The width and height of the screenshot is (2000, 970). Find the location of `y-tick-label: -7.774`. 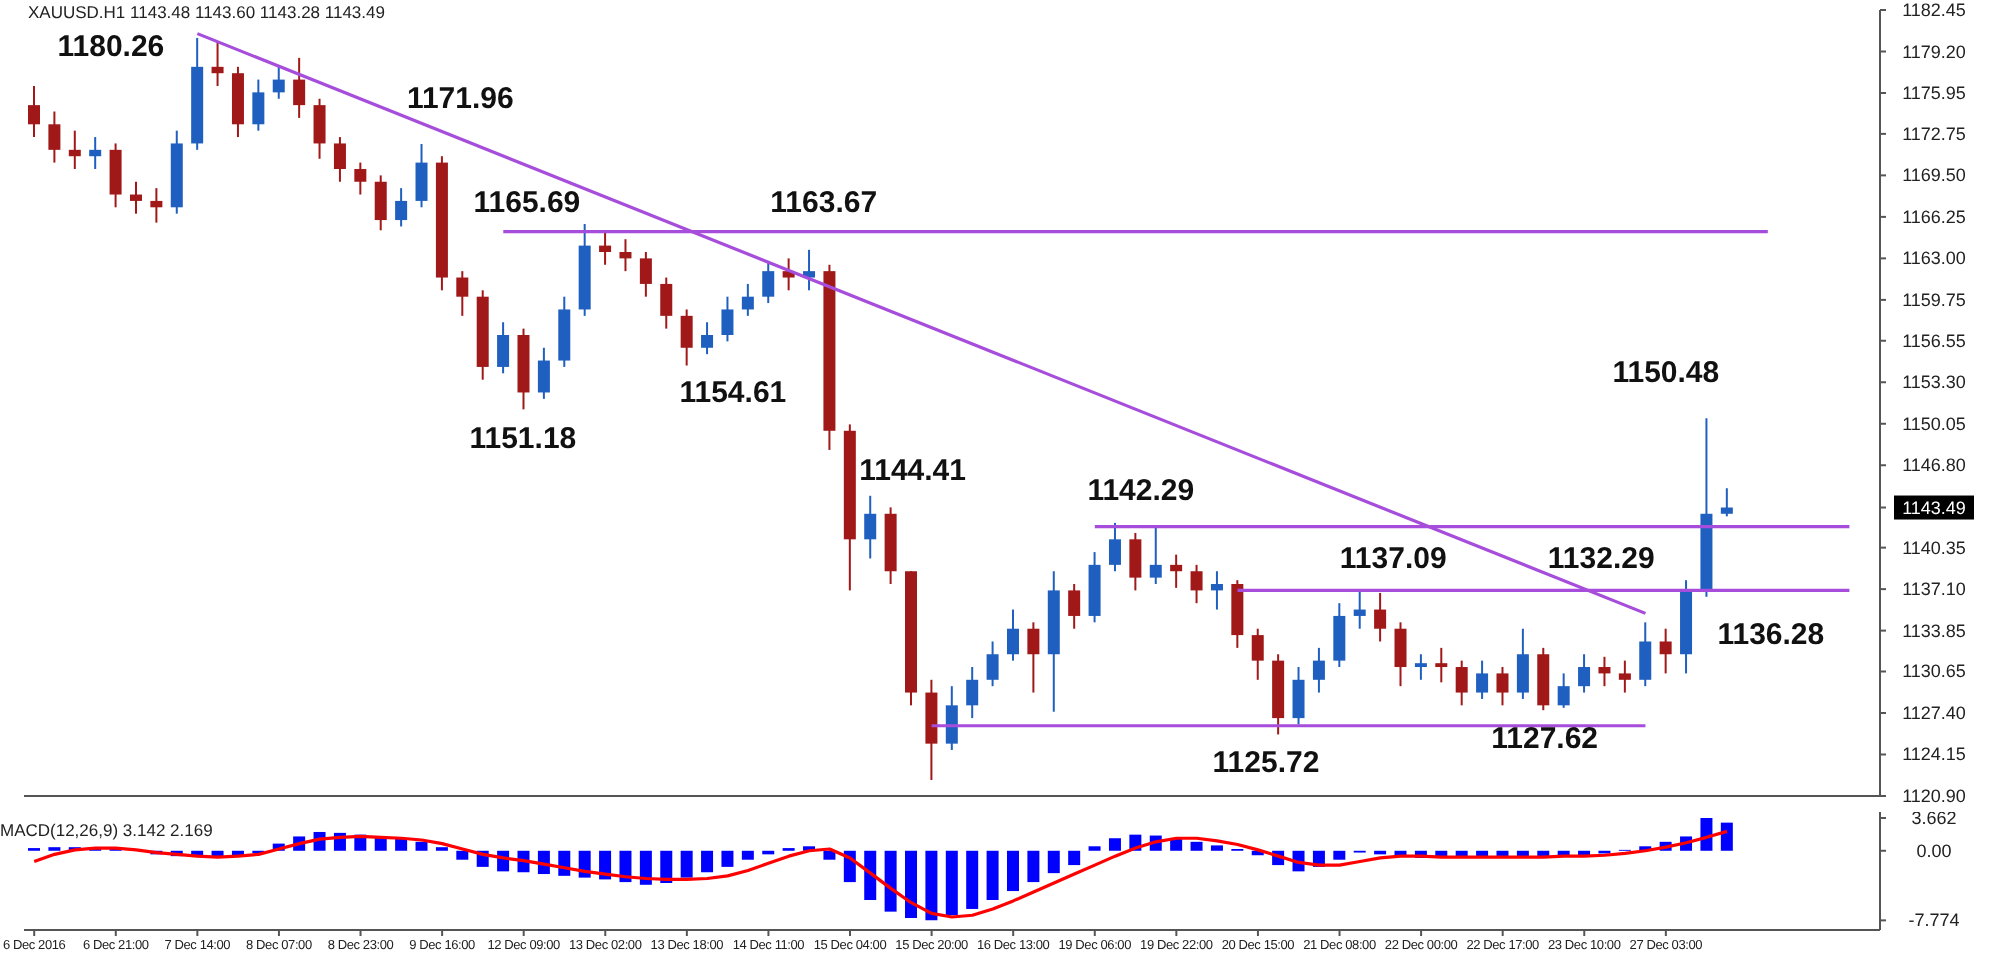

y-tick-label: -7.774 is located at coordinates (1934, 920).